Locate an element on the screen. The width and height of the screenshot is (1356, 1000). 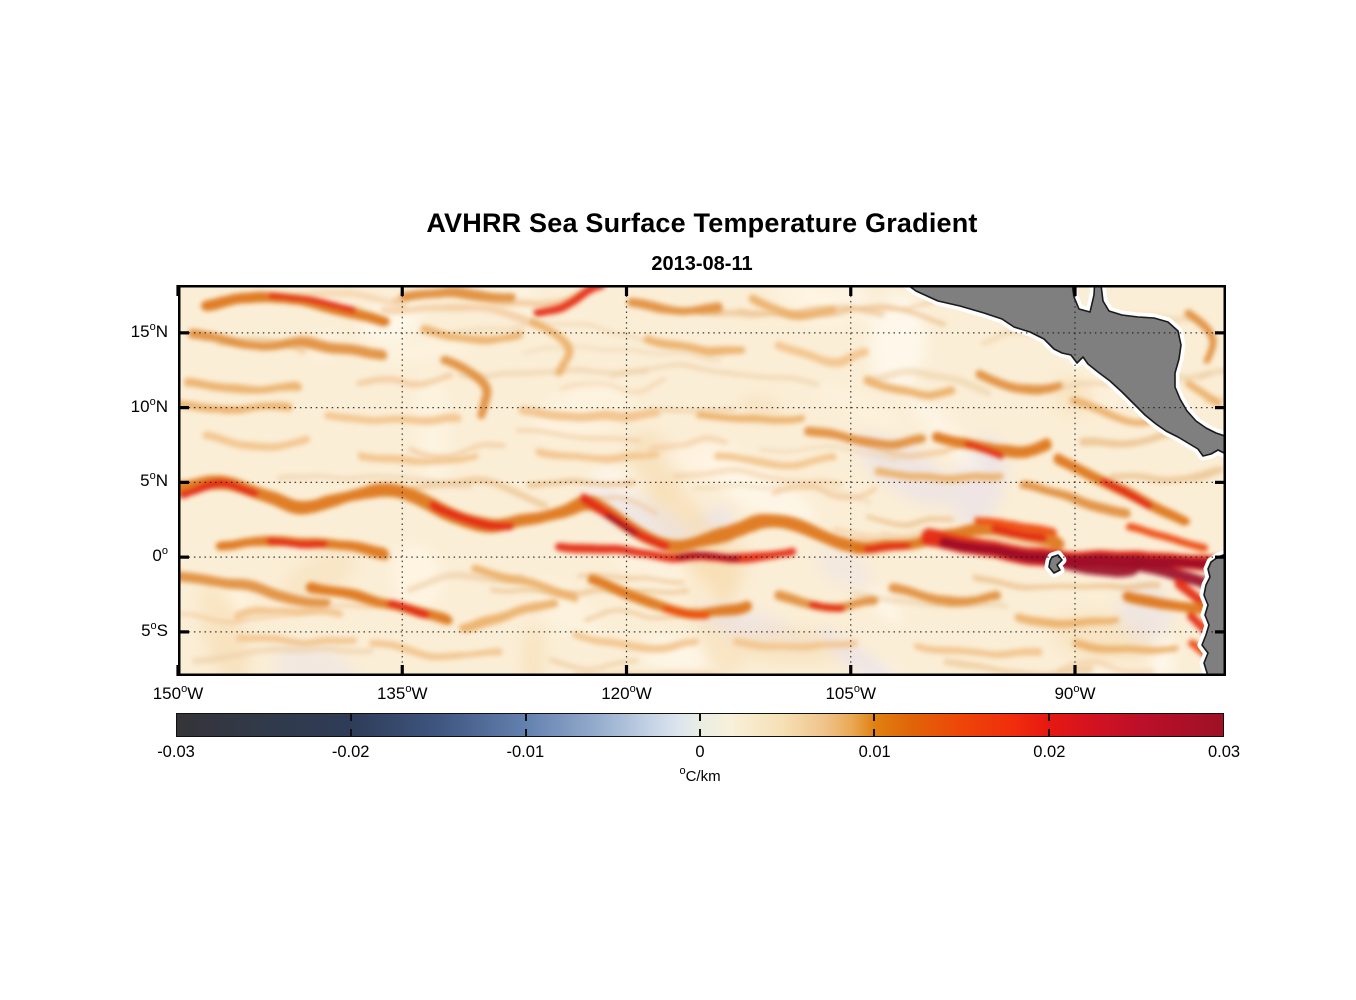
x-tick-label: 105oW is located at coordinates (851, 693).